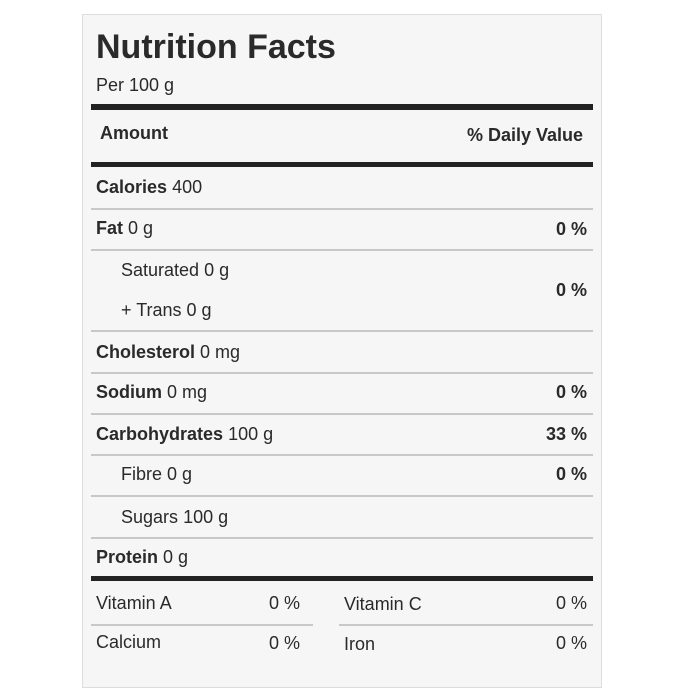  Describe the element at coordinates (524, 135) in the screenshot. I see `dv-header: % Daily Value` at that location.